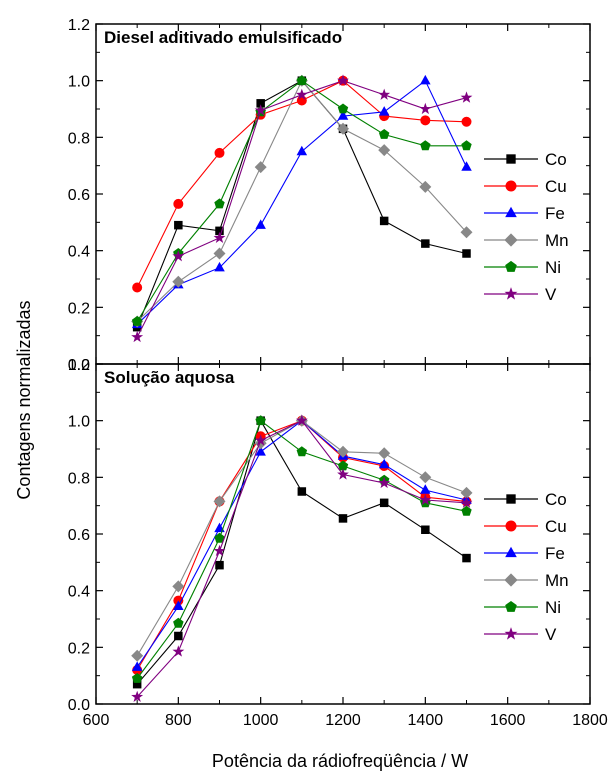  I want to click on x-tick-label: 1000, so click(261, 720).